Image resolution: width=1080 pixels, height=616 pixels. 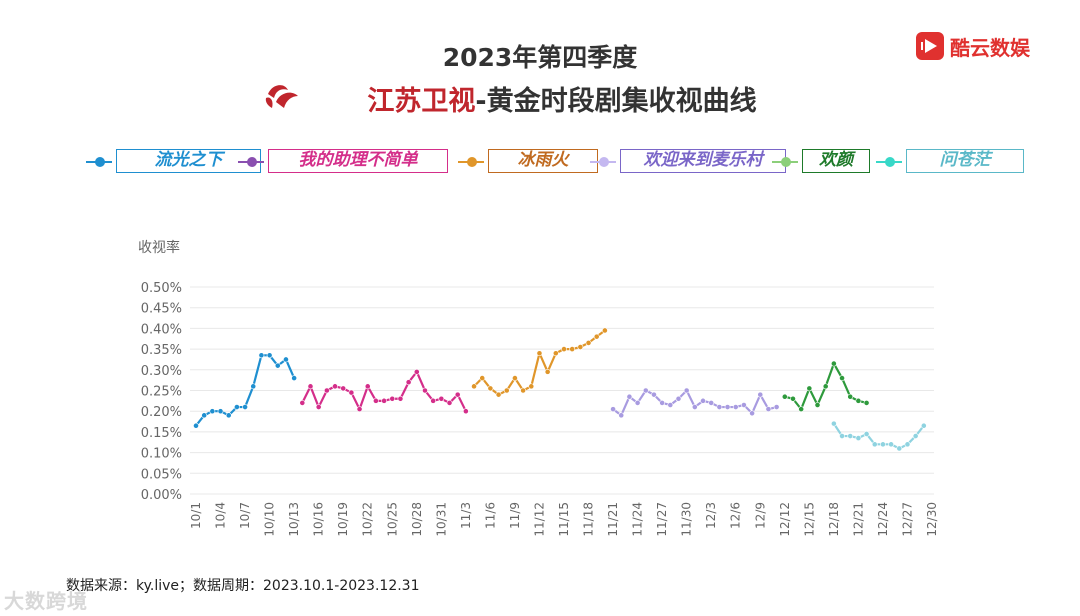 What do you see at coordinates (161, 412) in the screenshot?
I see `y-tick-label: 0.20%` at bounding box center [161, 412].